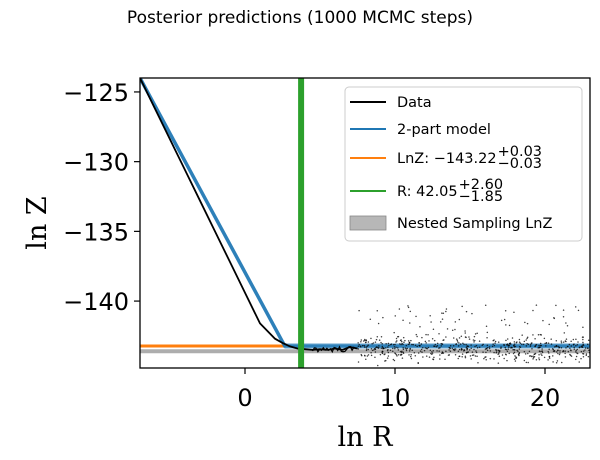 This screenshot has width=600, height=460. Describe the element at coordinates (96, 93) in the screenshot. I see `y-tick-label: −125` at that location.